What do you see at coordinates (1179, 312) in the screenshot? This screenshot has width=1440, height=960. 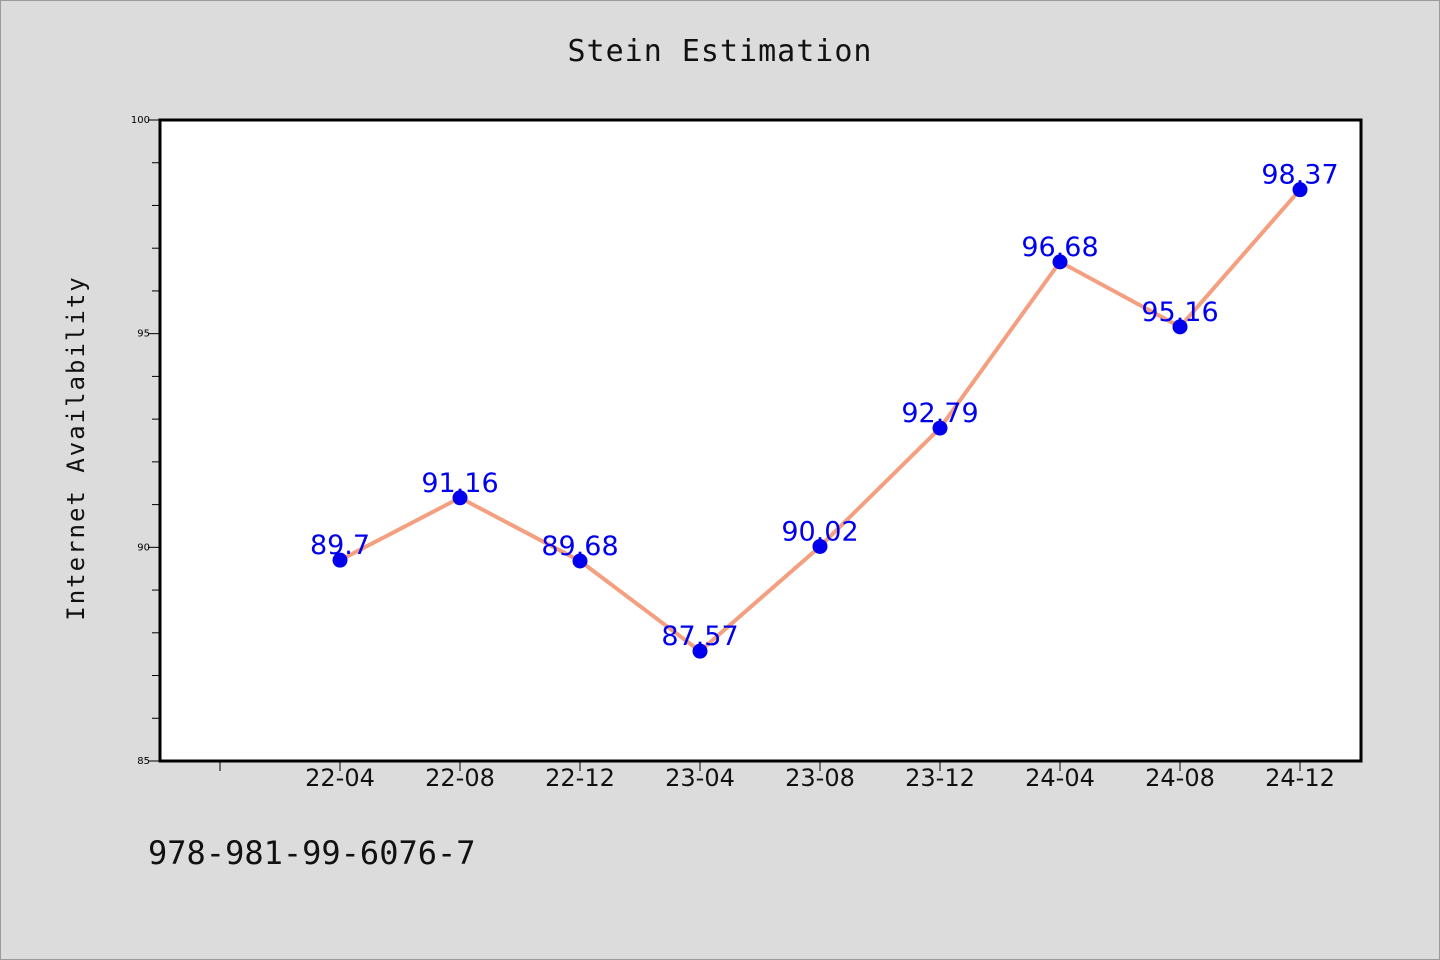 I see `data-label: 95.16` at bounding box center [1179, 312].